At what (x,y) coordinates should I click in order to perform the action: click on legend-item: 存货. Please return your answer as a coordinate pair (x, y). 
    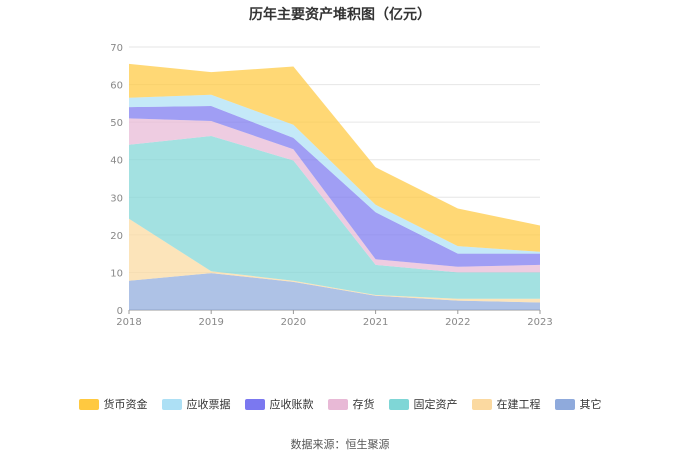
    Looking at the image, I should click on (351, 404).